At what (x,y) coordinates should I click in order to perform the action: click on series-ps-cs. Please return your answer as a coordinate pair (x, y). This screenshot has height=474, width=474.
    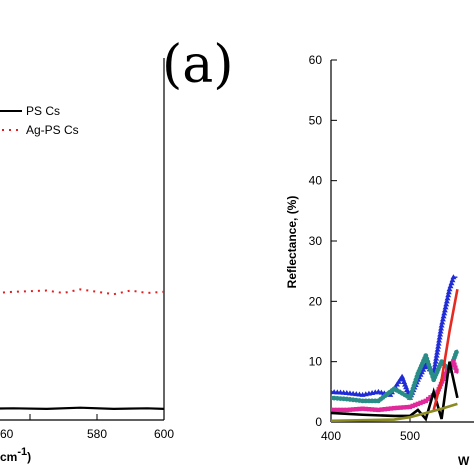
    Looking at the image, I should click on (82, 408).